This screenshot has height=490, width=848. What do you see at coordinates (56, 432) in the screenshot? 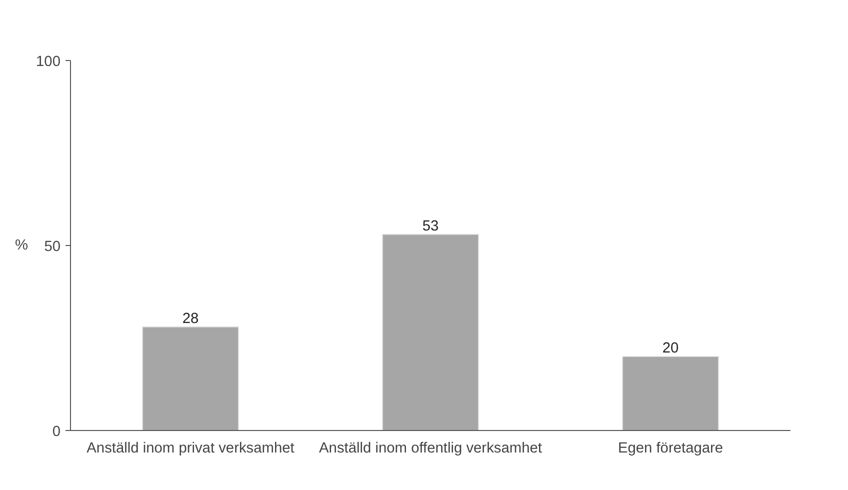
I see `y-tick-label: 0` at bounding box center [56, 432].